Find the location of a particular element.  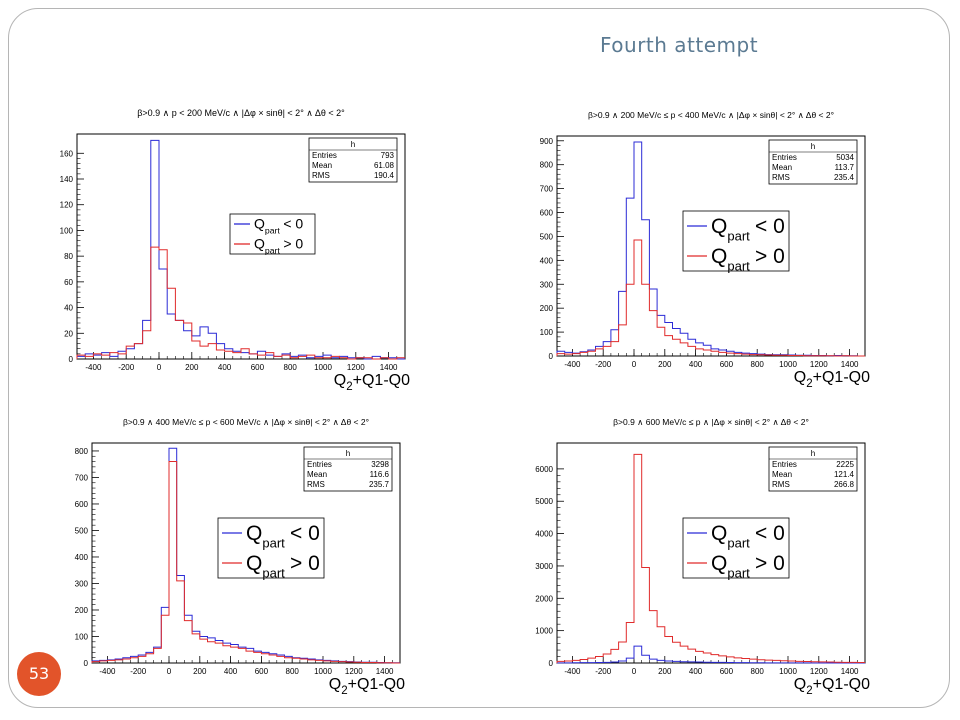

stats-value-mean: 113.7 is located at coordinates (845, 167).